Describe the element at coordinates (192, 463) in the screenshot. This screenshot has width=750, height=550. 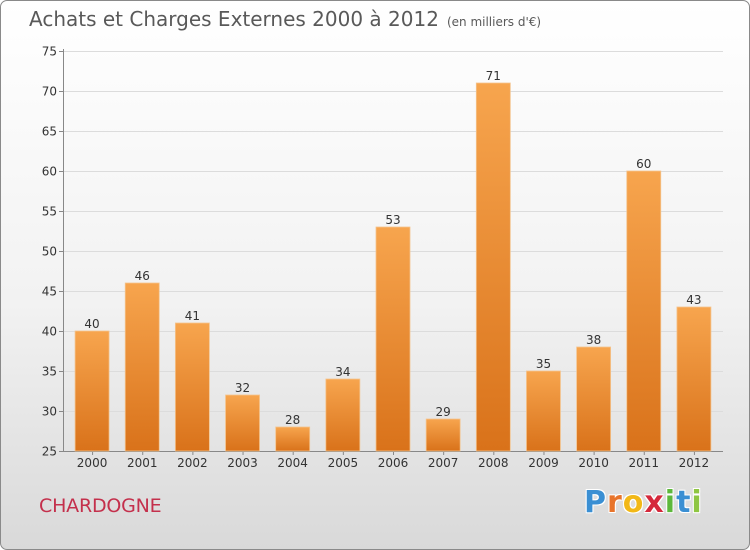
I see `x-tick-label-2002: 2002` at that location.